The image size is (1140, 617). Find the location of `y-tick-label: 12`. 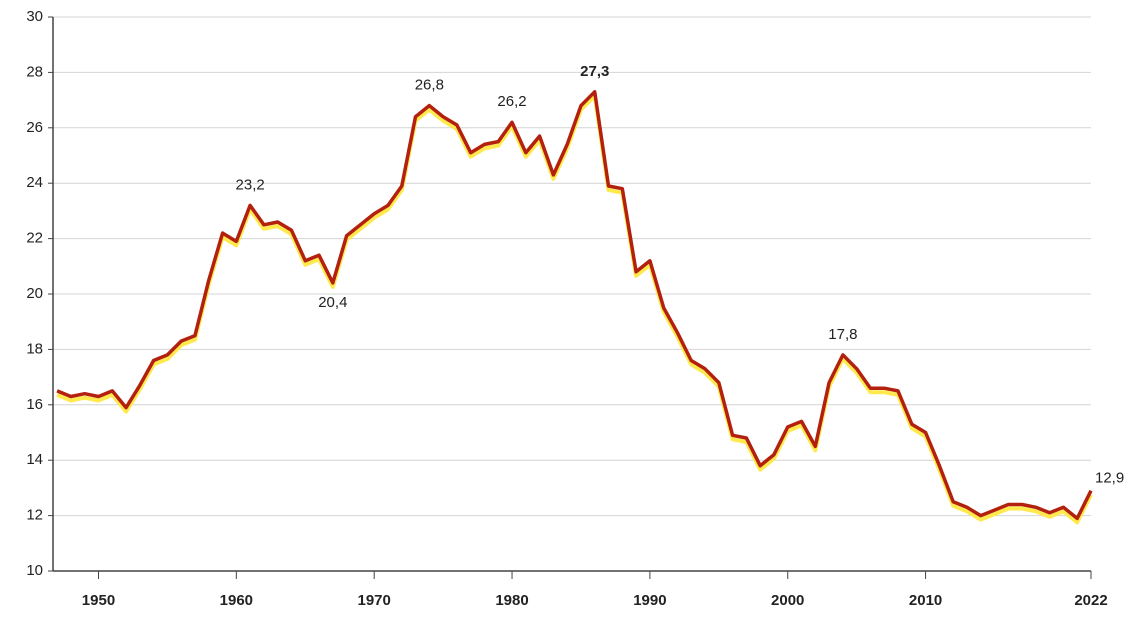

y-tick-label: 12 is located at coordinates (34, 515).